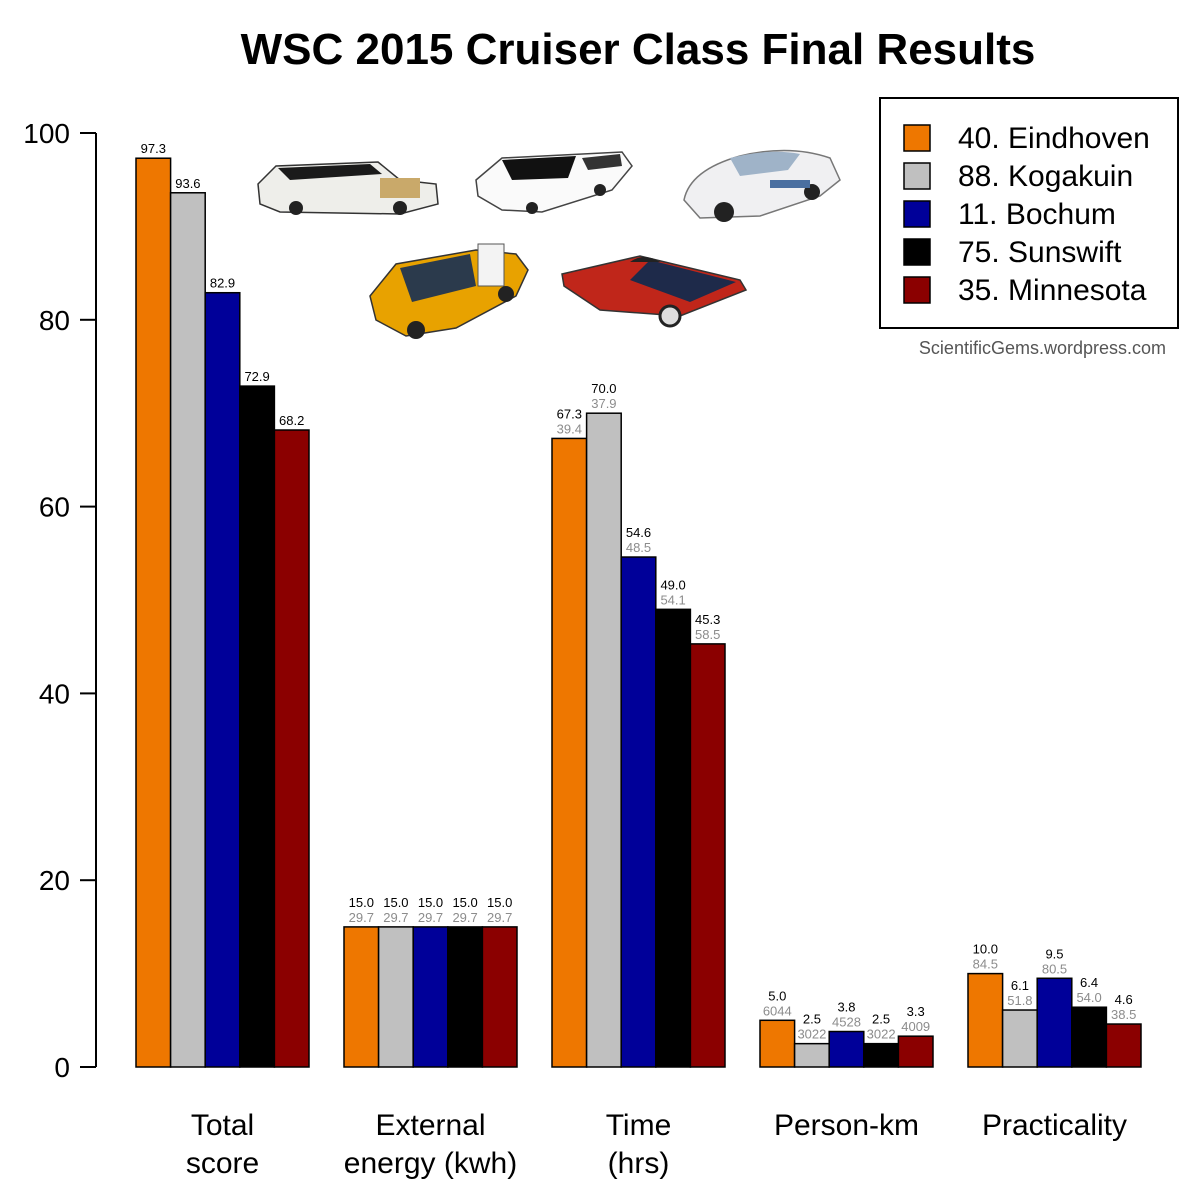 Image resolution: width=1200 pixels, height=1200 pixels. I want to click on credit-text: ScientificGems.wordpress.com, so click(1042, 348).